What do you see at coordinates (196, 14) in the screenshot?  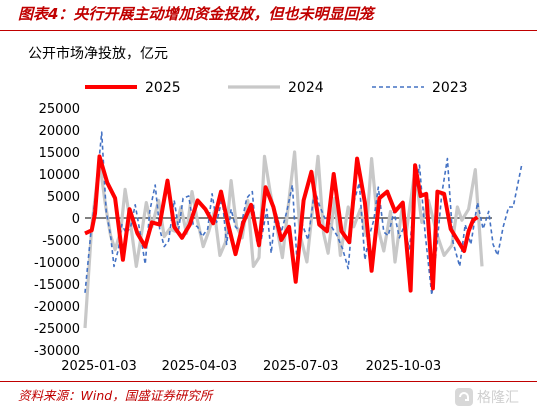 I see `chart-title: 图表4：央行开展主动增加资金投放，但也未明显回笼` at bounding box center [196, 14].